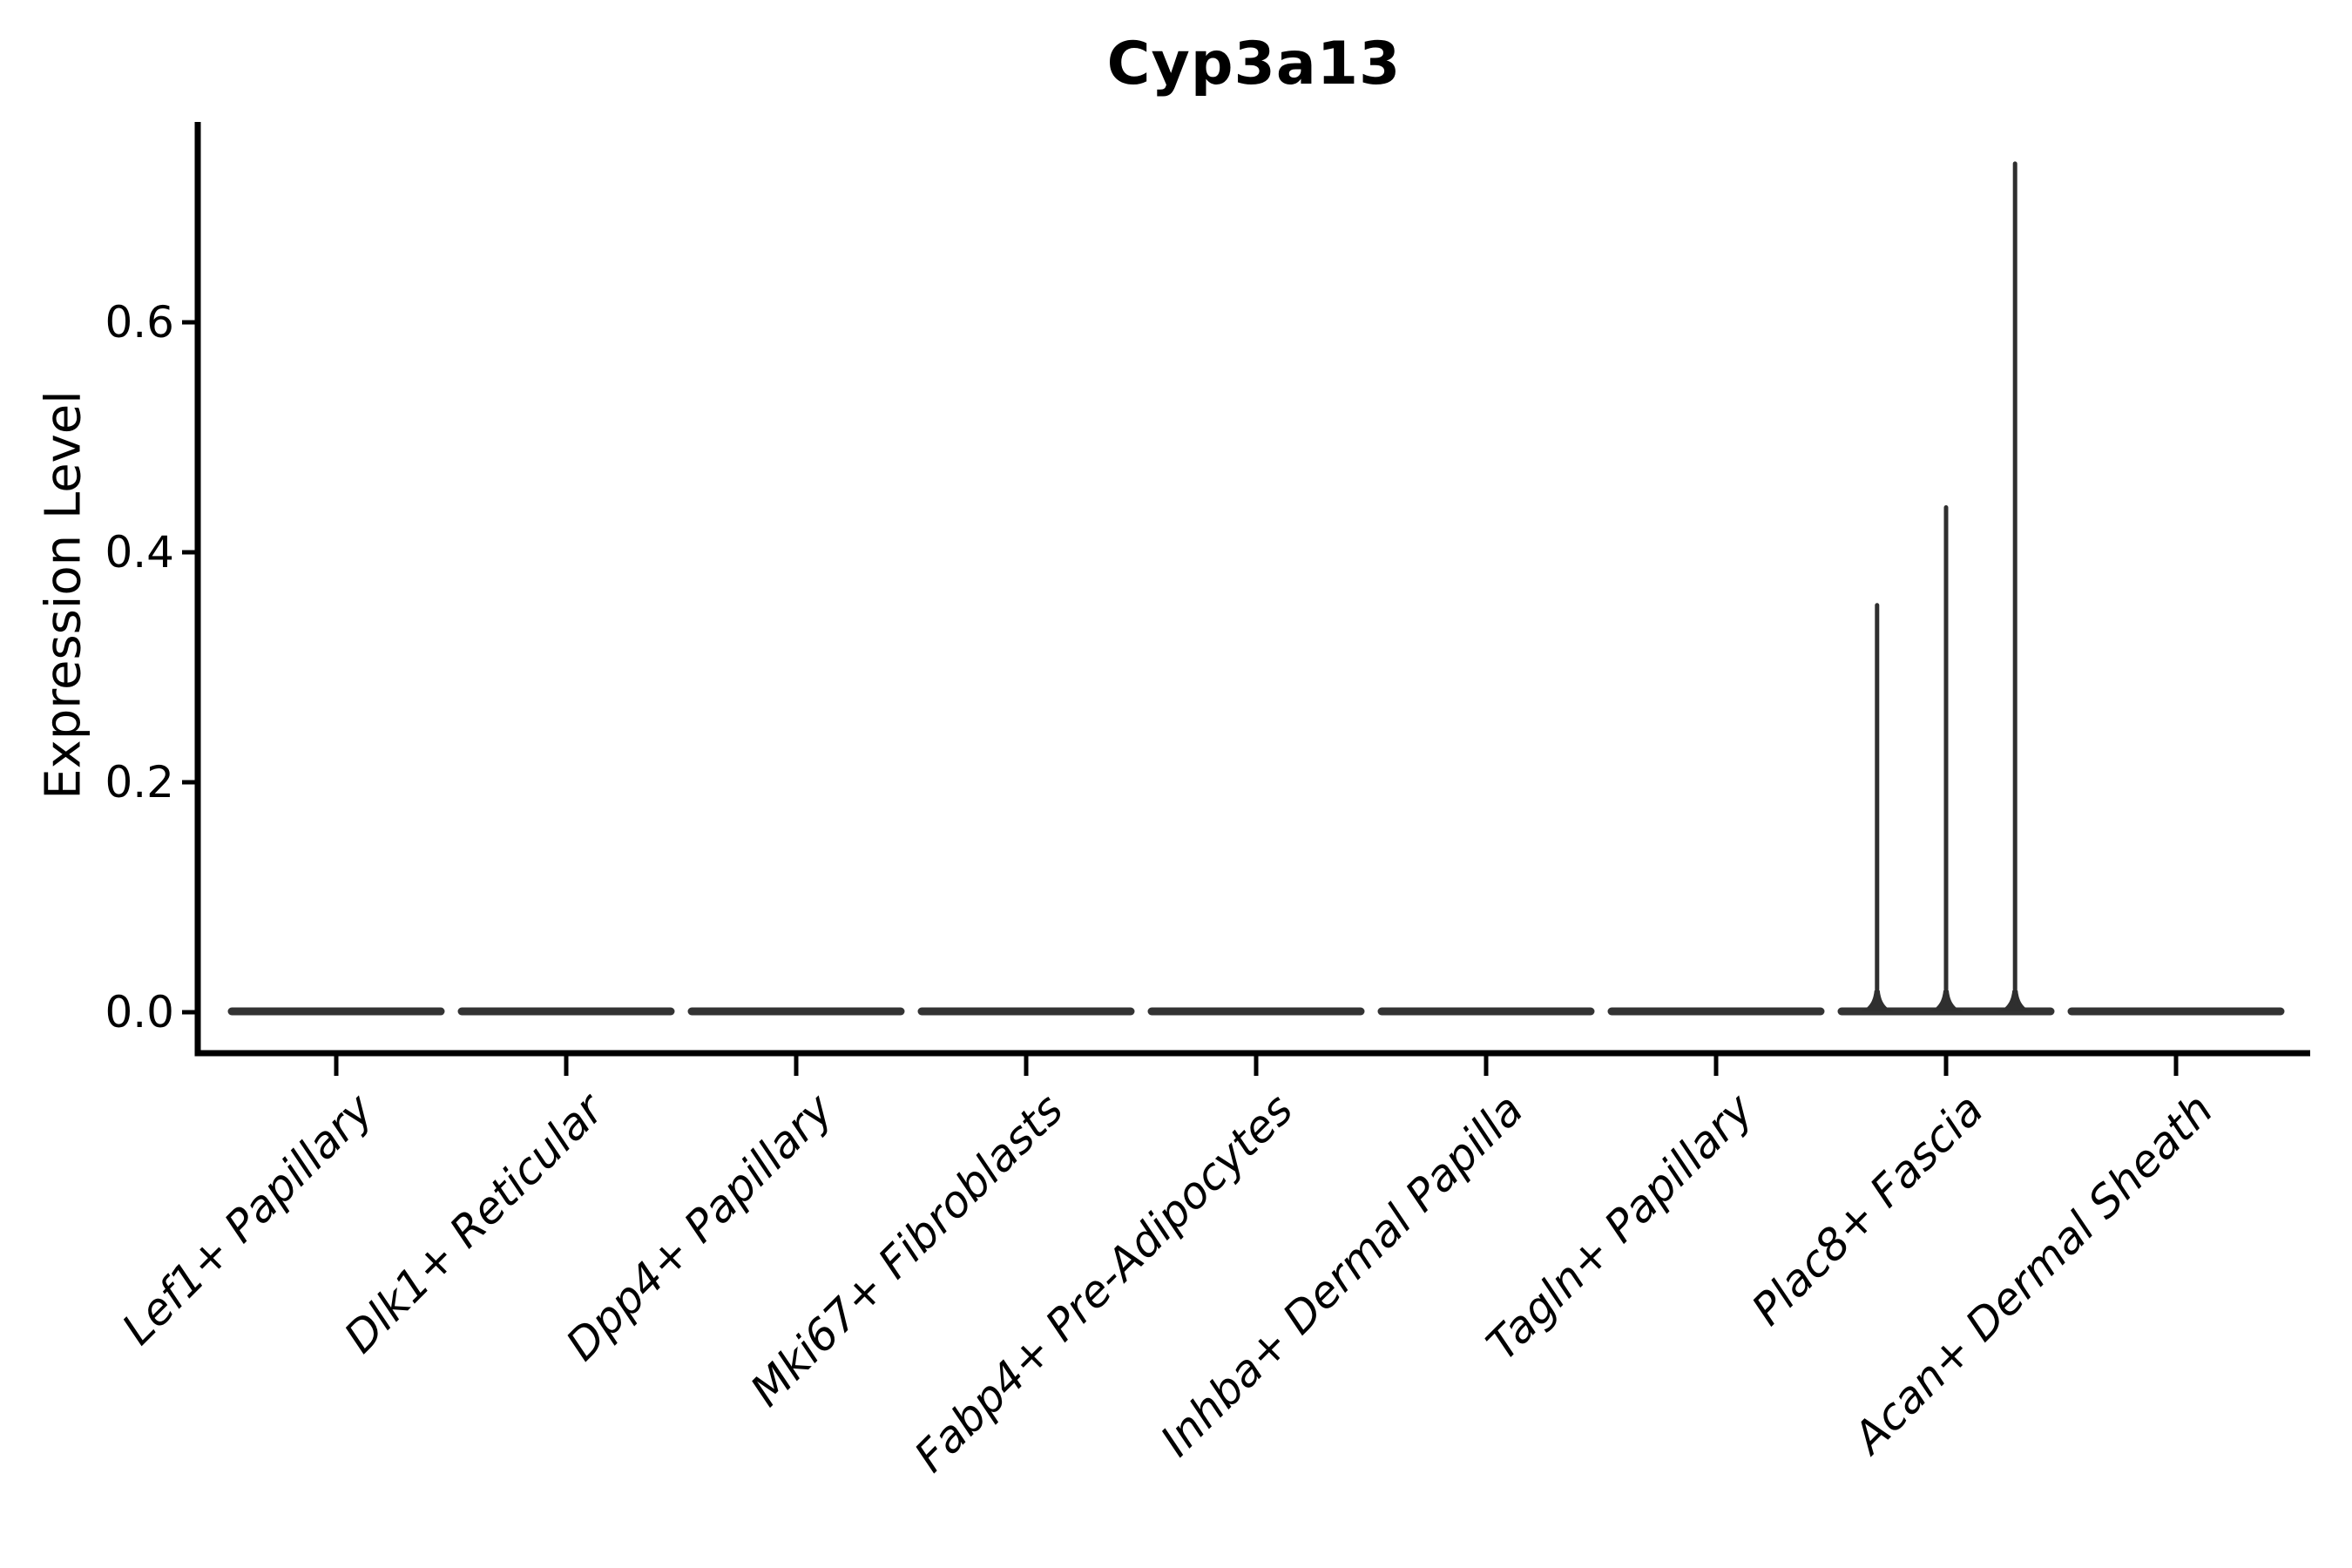 This screenshot has height=1568, width=2352. I want to click on y-tick-label: 0.2, so click(139, 782).